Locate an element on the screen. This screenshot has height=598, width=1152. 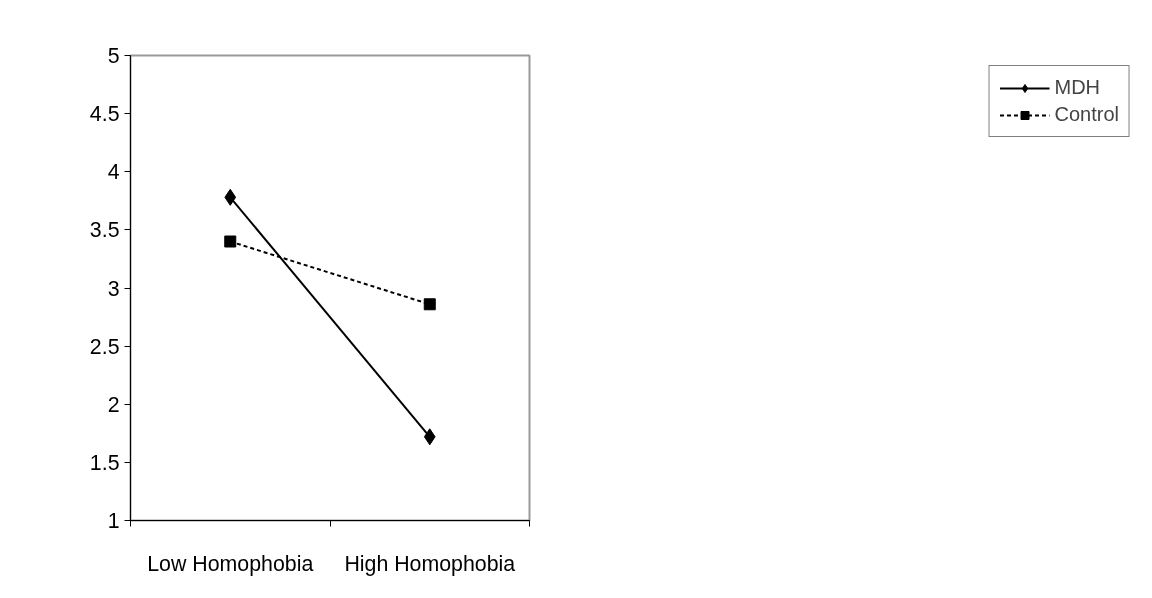
y-tick-label: 5 is located at coordinates (113, 56).